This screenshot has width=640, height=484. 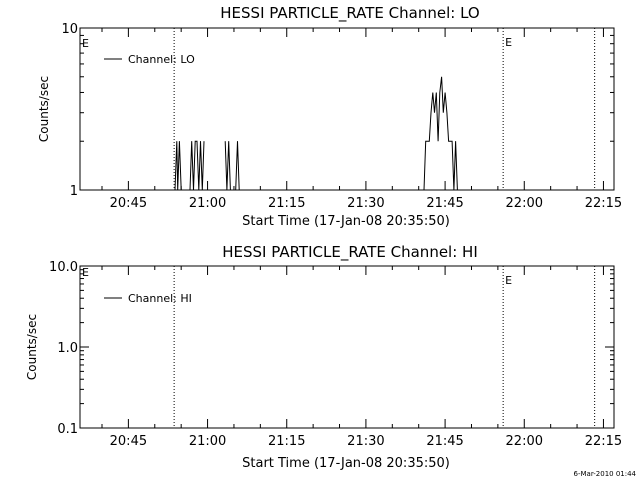 What do you see at coordinates (44, 109) in the screenshot?
I see `panel-lo-y-axis-label: Counts/sec` at bounding box center [44, 109].